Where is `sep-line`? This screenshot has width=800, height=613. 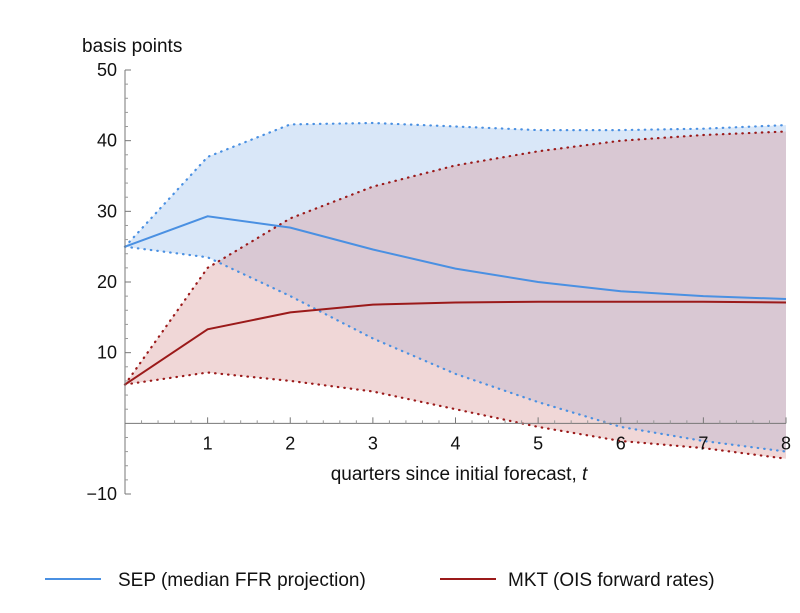 sep-line is located at coordinates (455, 257).